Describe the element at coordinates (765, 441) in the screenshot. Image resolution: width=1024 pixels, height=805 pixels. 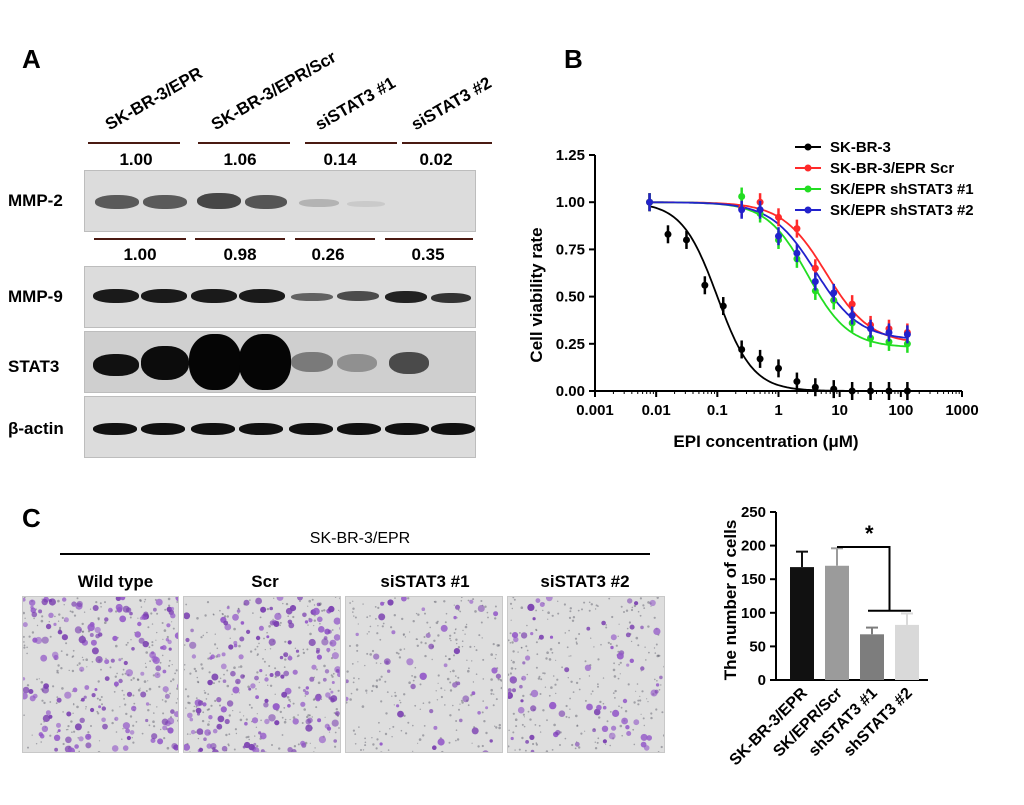
I see `x-axis-label: EPI concentration (μM)` at that location.